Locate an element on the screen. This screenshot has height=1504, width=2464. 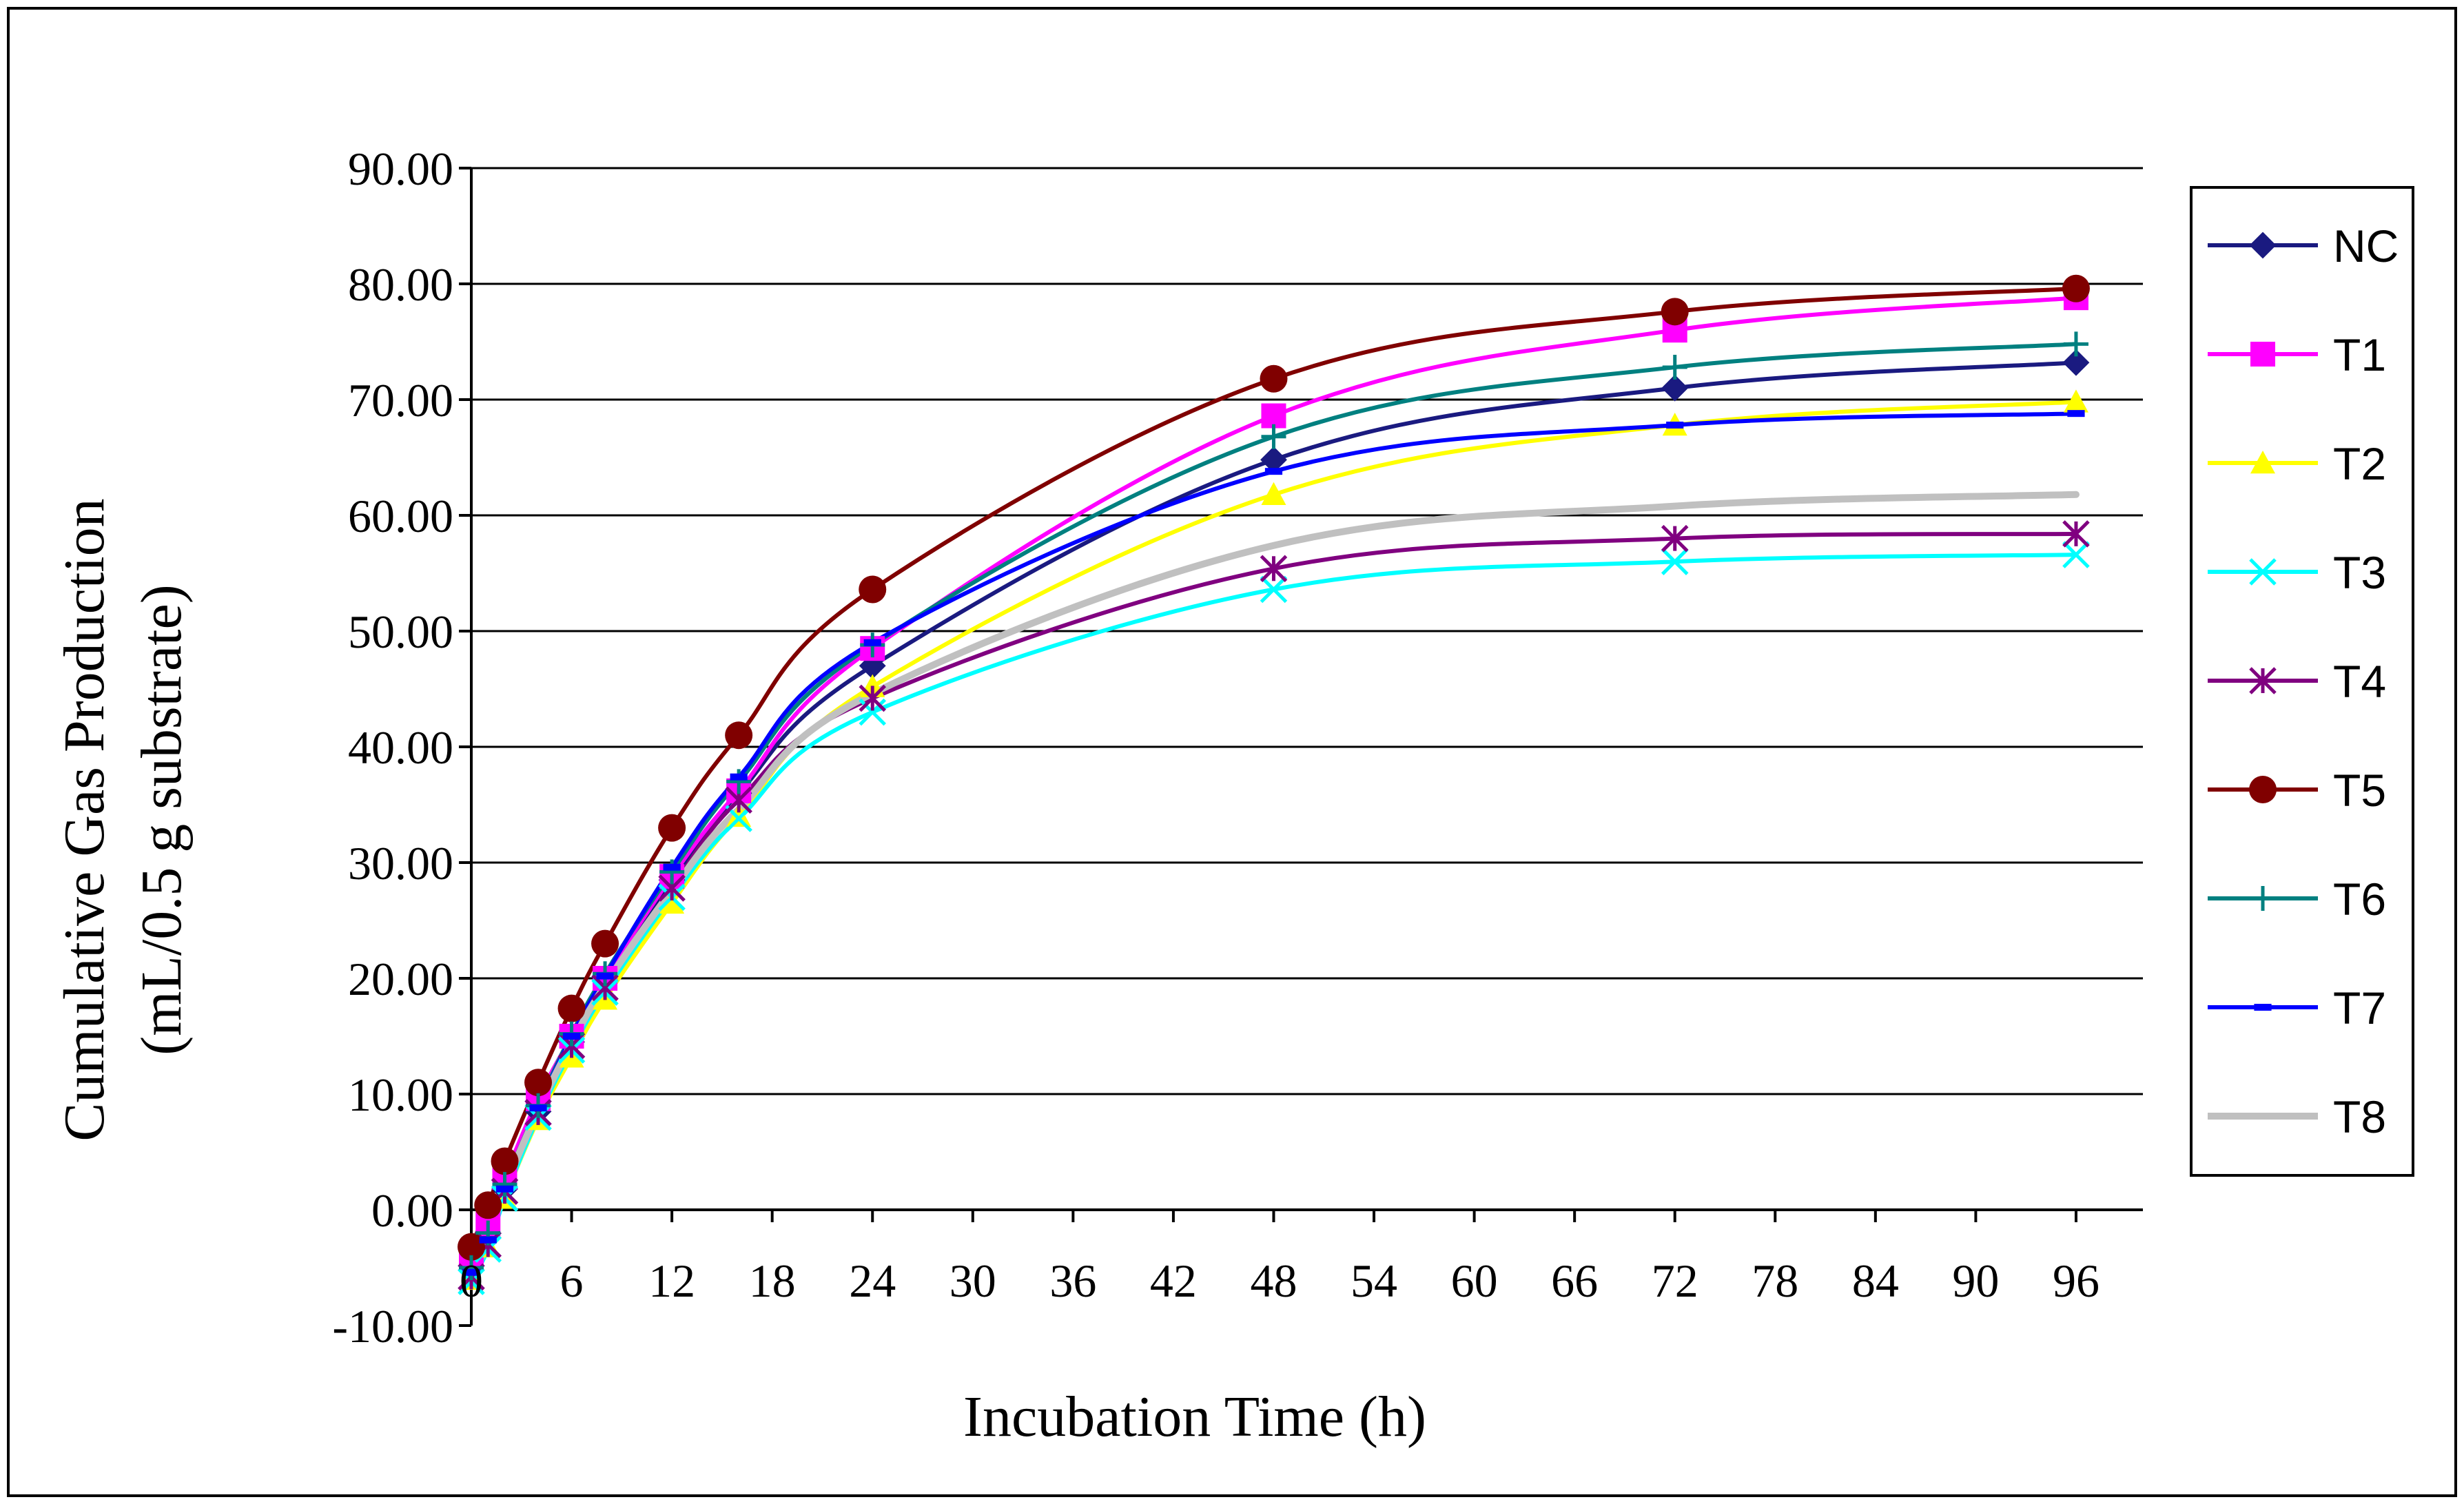
legend-item-t5: T5 is located at coordinates (2297, 790).